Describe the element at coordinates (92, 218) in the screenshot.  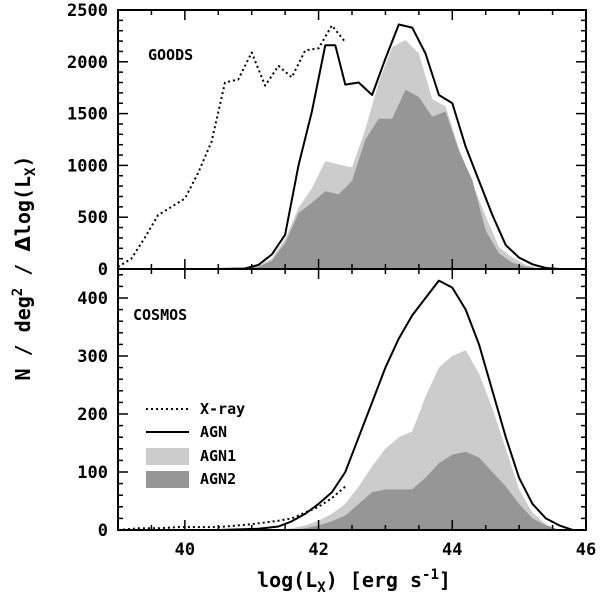
I see `goods-y-tick-label: 500` at that location.